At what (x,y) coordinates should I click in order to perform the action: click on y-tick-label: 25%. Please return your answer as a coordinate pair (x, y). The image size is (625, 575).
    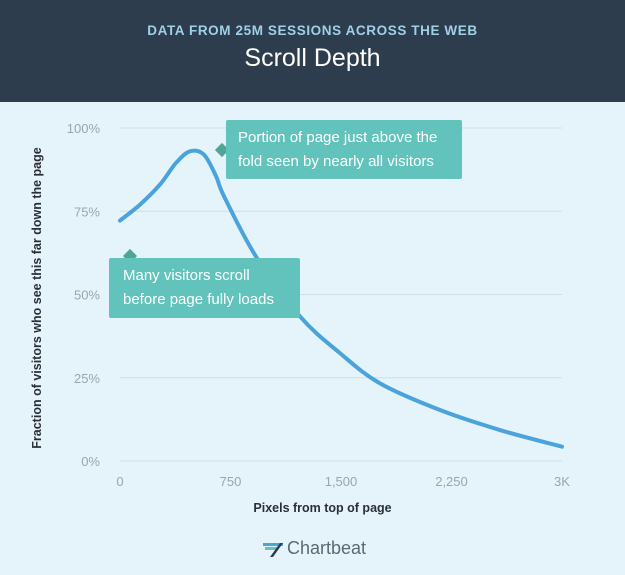
    Looking at the image, I should click on (87, 378).